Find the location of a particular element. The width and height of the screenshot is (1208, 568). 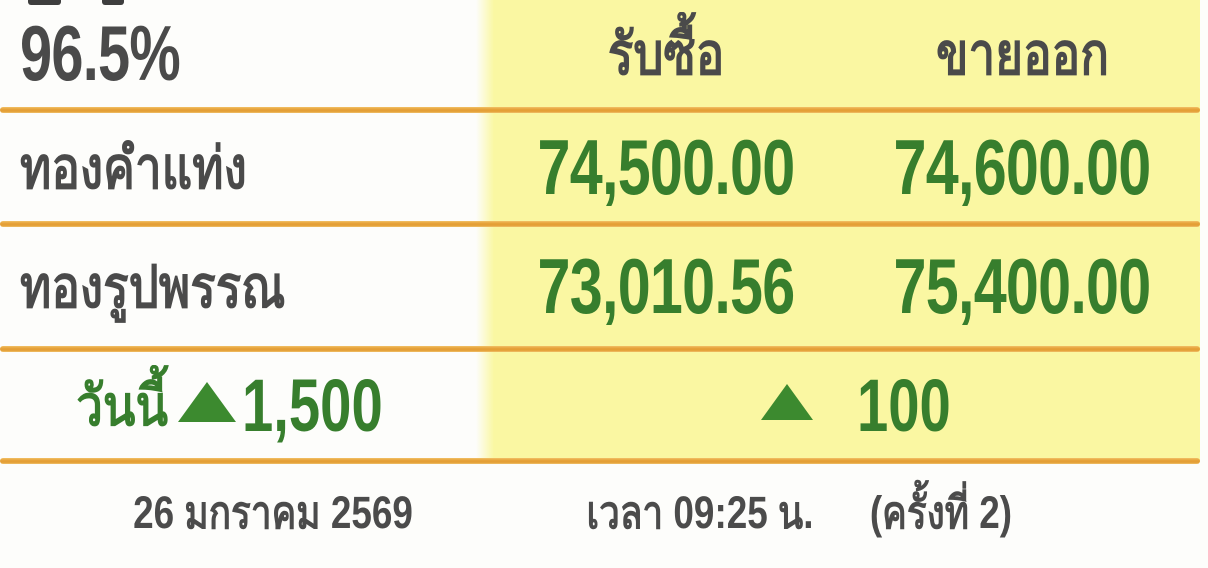

sell-header-label: ขายออก is located at coordinates (1022, 54).